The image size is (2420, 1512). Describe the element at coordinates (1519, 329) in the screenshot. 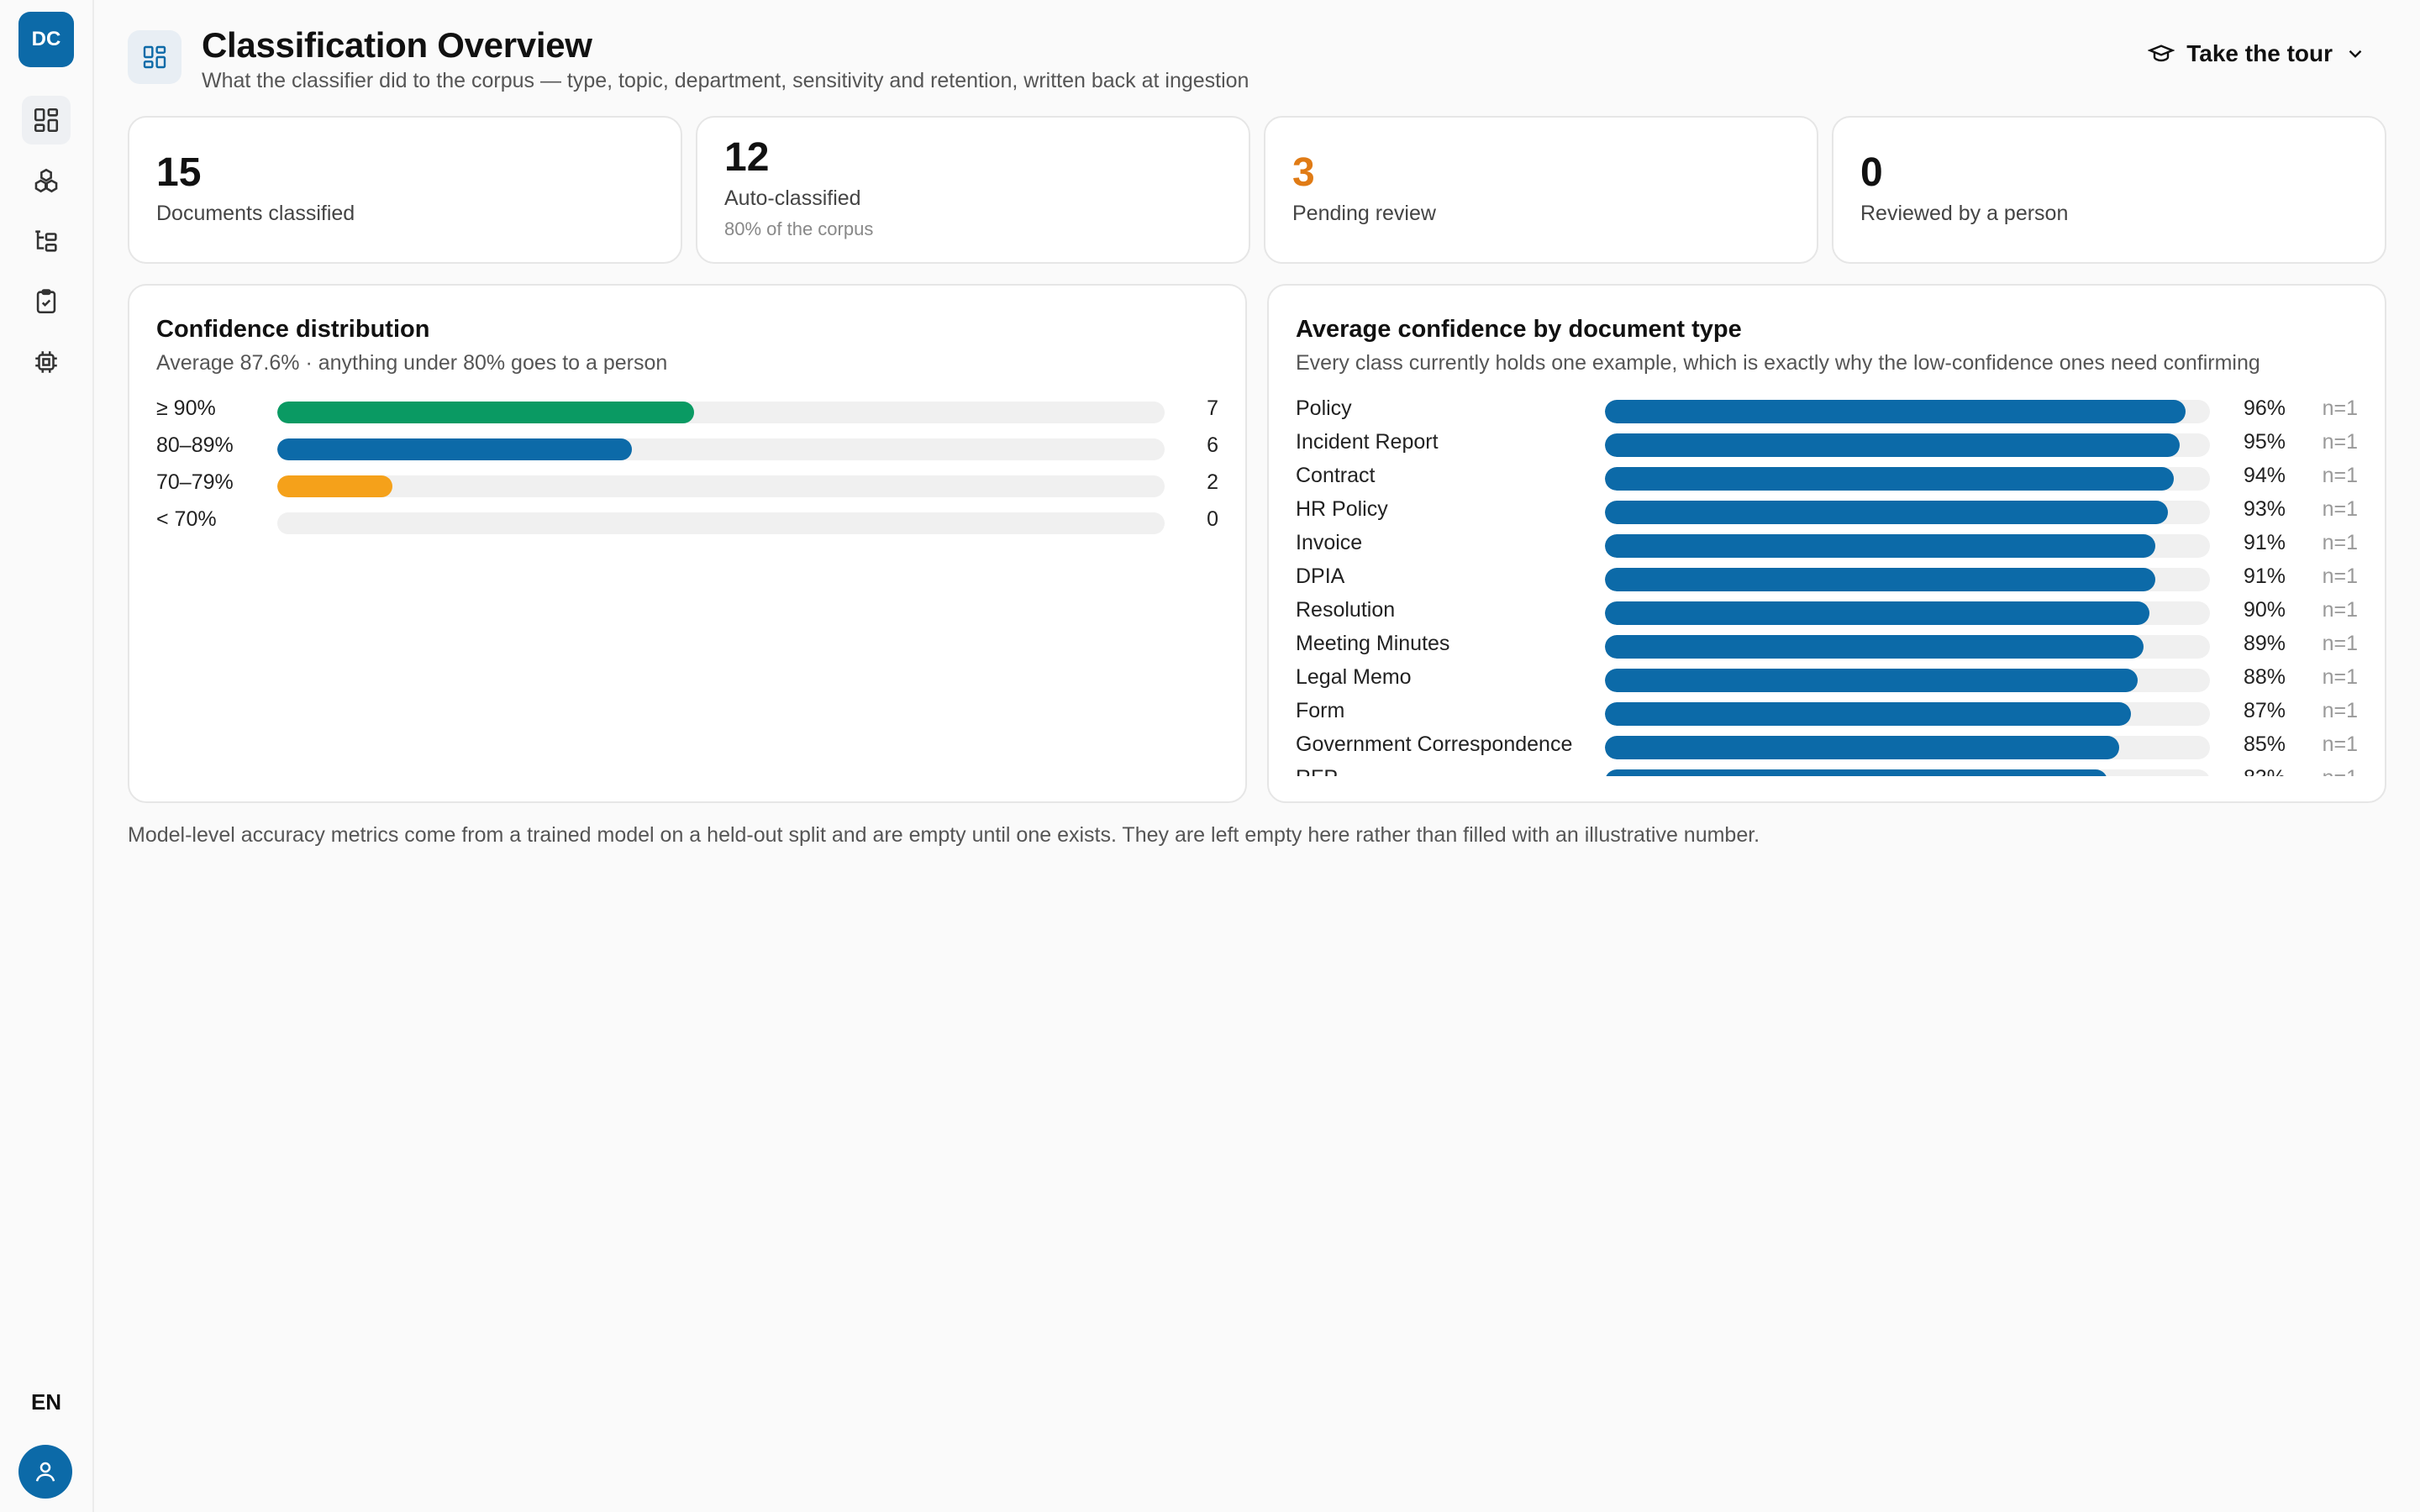

I see `panel-title: Average confidence by document type` at that location.